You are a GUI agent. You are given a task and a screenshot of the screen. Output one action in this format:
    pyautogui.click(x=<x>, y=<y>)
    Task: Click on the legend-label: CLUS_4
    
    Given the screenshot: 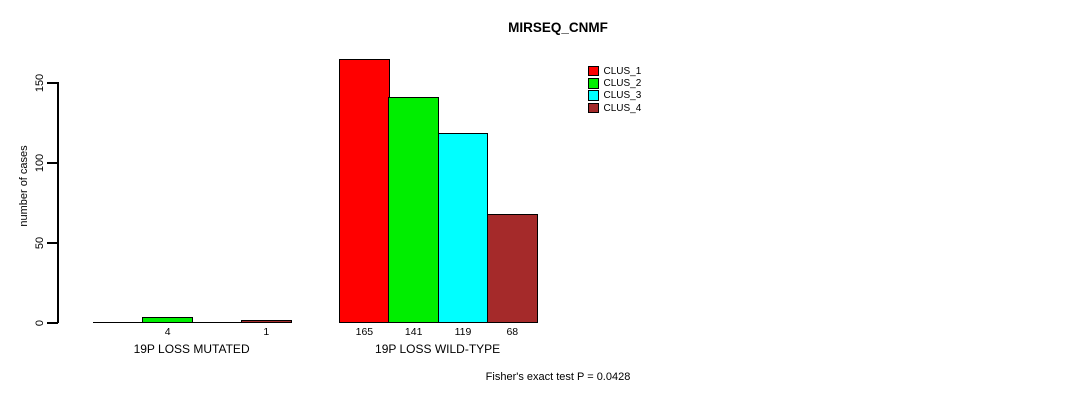 What is the action you would take?
    pyautogui.click(x=622, y=108)
    